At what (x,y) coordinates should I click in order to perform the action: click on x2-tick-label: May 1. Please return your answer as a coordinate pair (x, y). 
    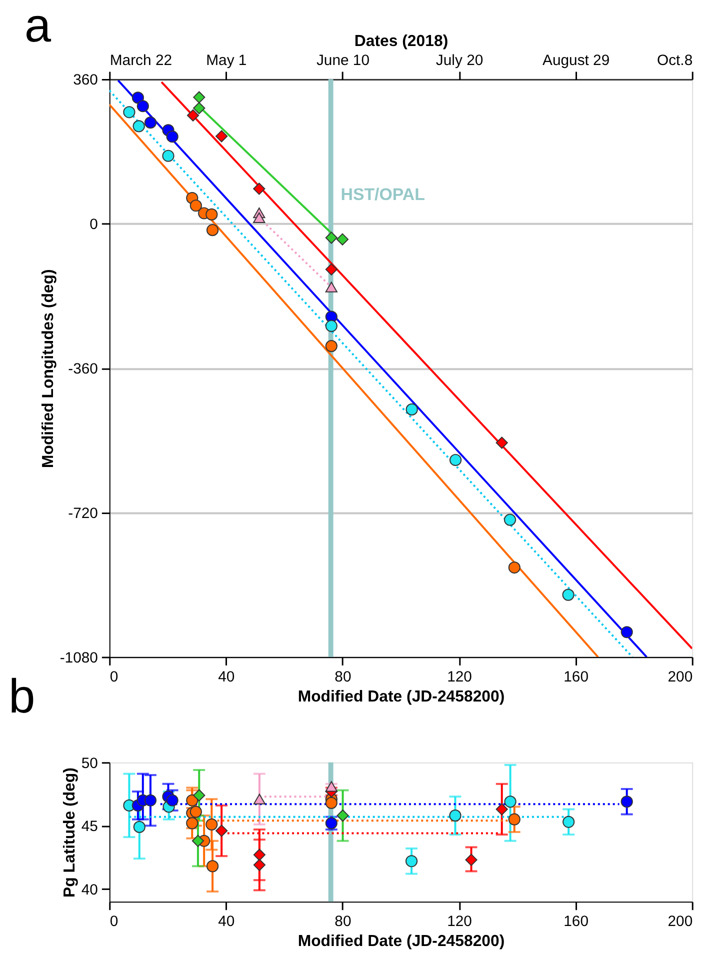
    Looking at the image, I should click on (226, 60).